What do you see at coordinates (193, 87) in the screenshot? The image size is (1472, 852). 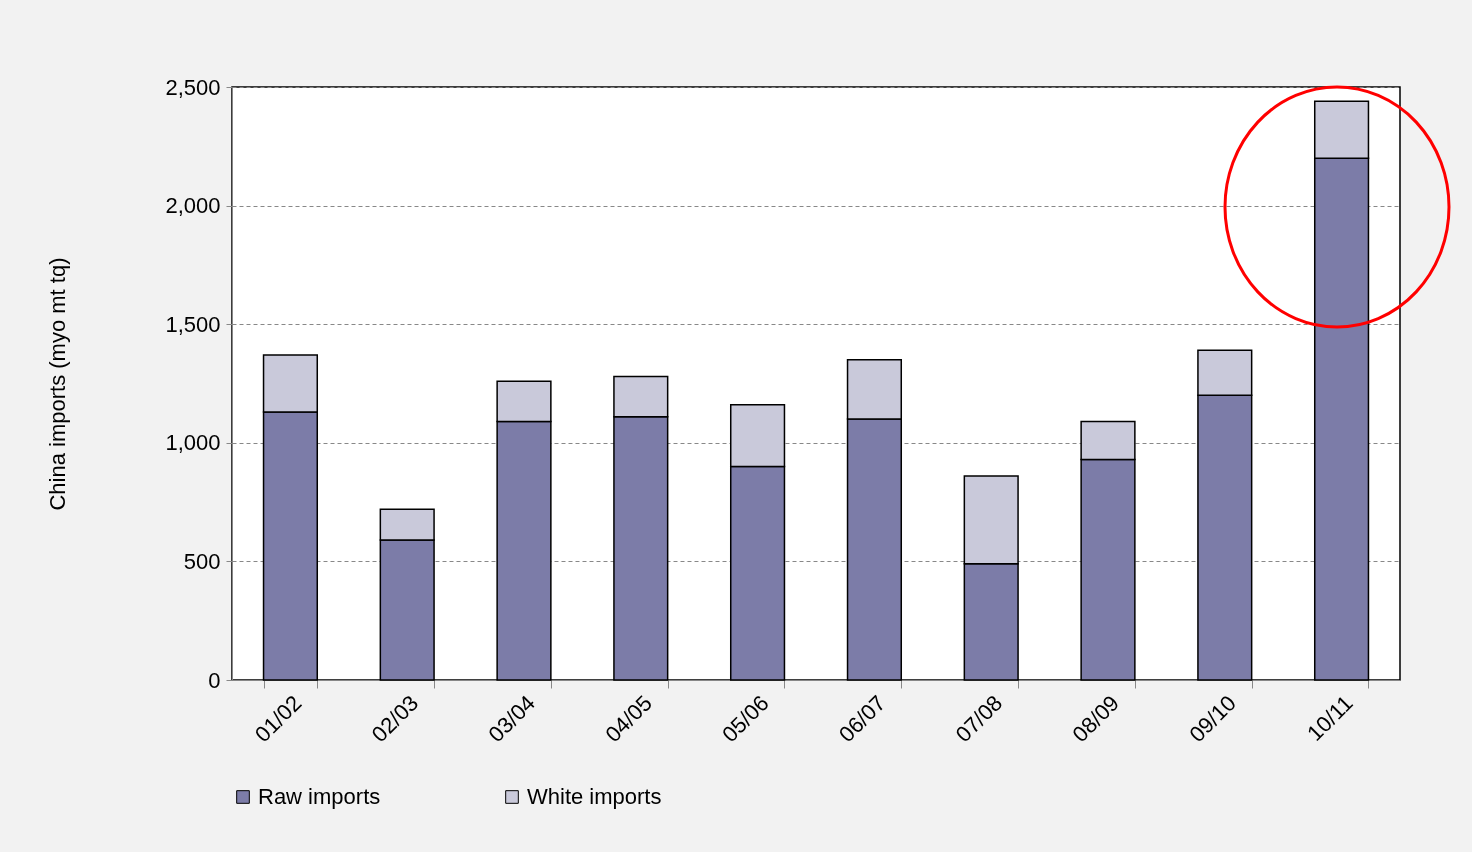 I see `y-tick-label: 2,500` at bounding box center [193, 87].